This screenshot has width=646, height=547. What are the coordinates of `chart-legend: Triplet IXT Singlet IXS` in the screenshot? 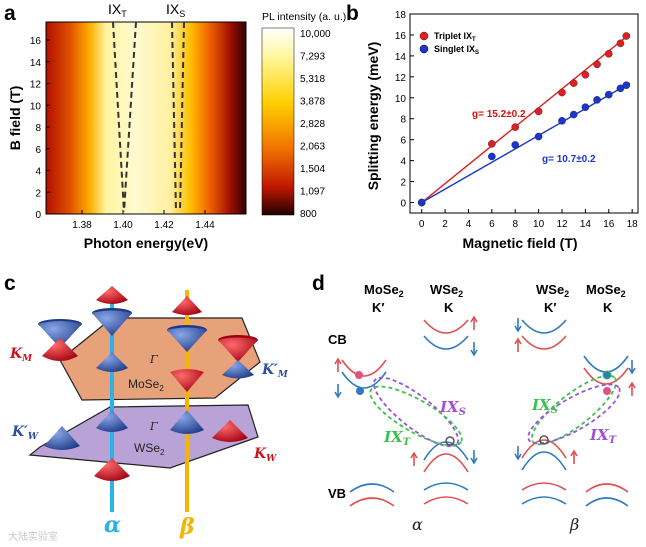 It's located at (449, 43).